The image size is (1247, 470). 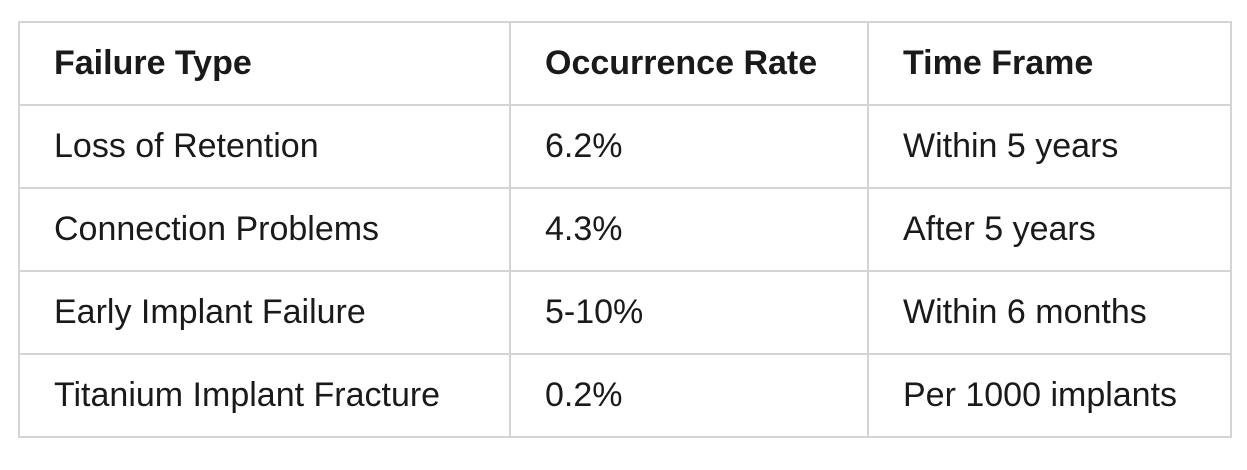 What do you see at coordinates (264, 312) in the screenshot?
I see `table-cell: Early Implant Failure` at bounding box center [264, 312].